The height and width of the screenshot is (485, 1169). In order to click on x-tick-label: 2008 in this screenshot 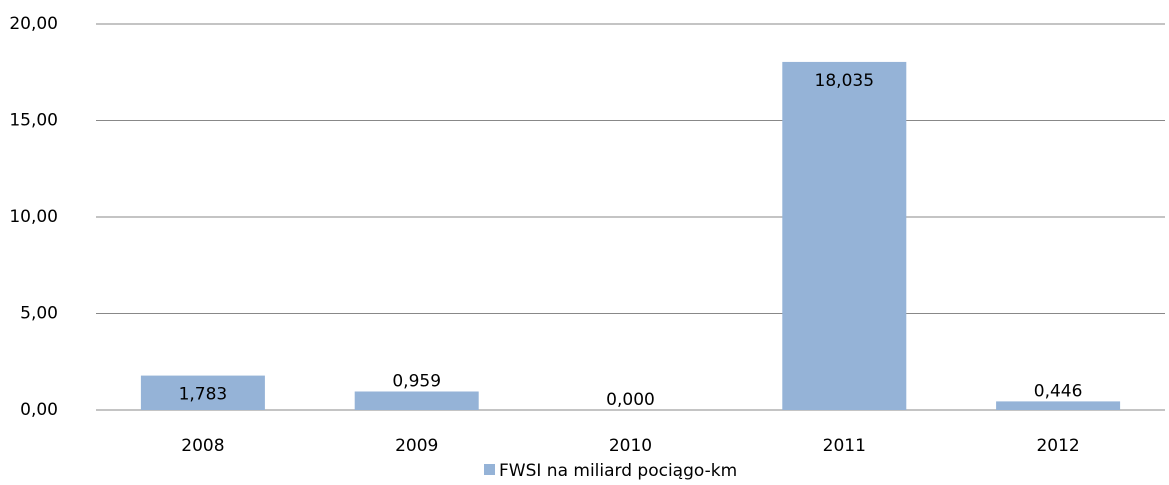, I will do `click(202, 446)`.